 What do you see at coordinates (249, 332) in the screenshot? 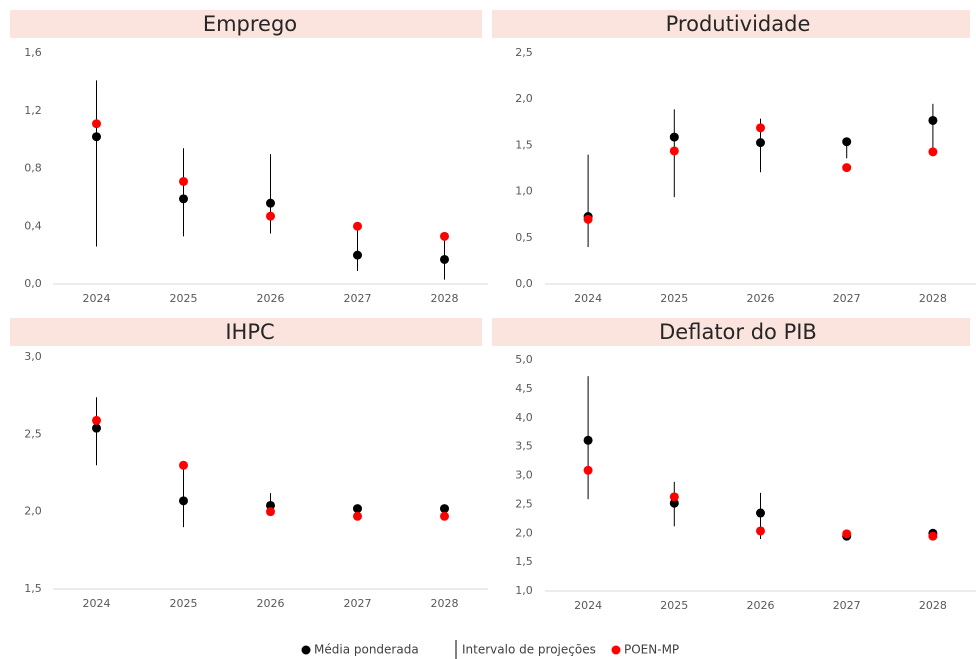
I see `chart-title: IHPC` at bounding box center [249, 332].